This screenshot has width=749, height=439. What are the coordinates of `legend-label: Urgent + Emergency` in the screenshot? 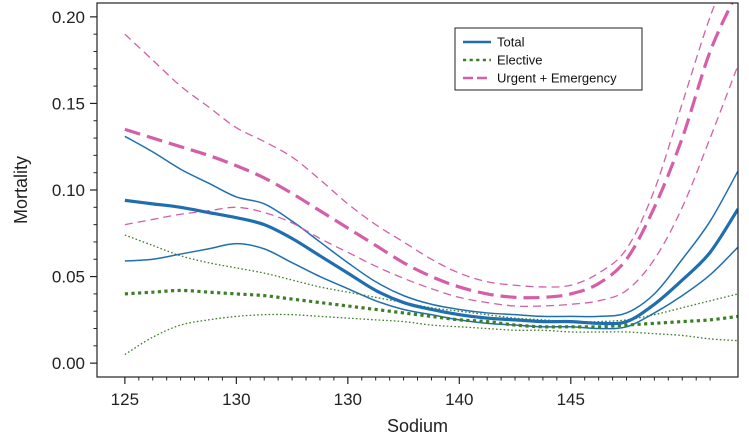 It's located at (557, 78).